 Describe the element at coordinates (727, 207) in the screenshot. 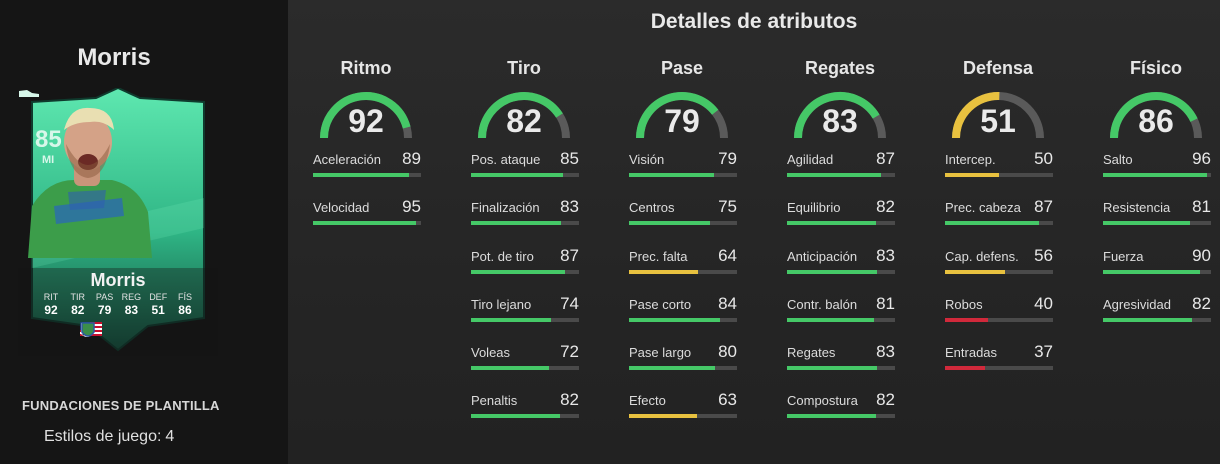

I see `attribute-value: 75` at that location.